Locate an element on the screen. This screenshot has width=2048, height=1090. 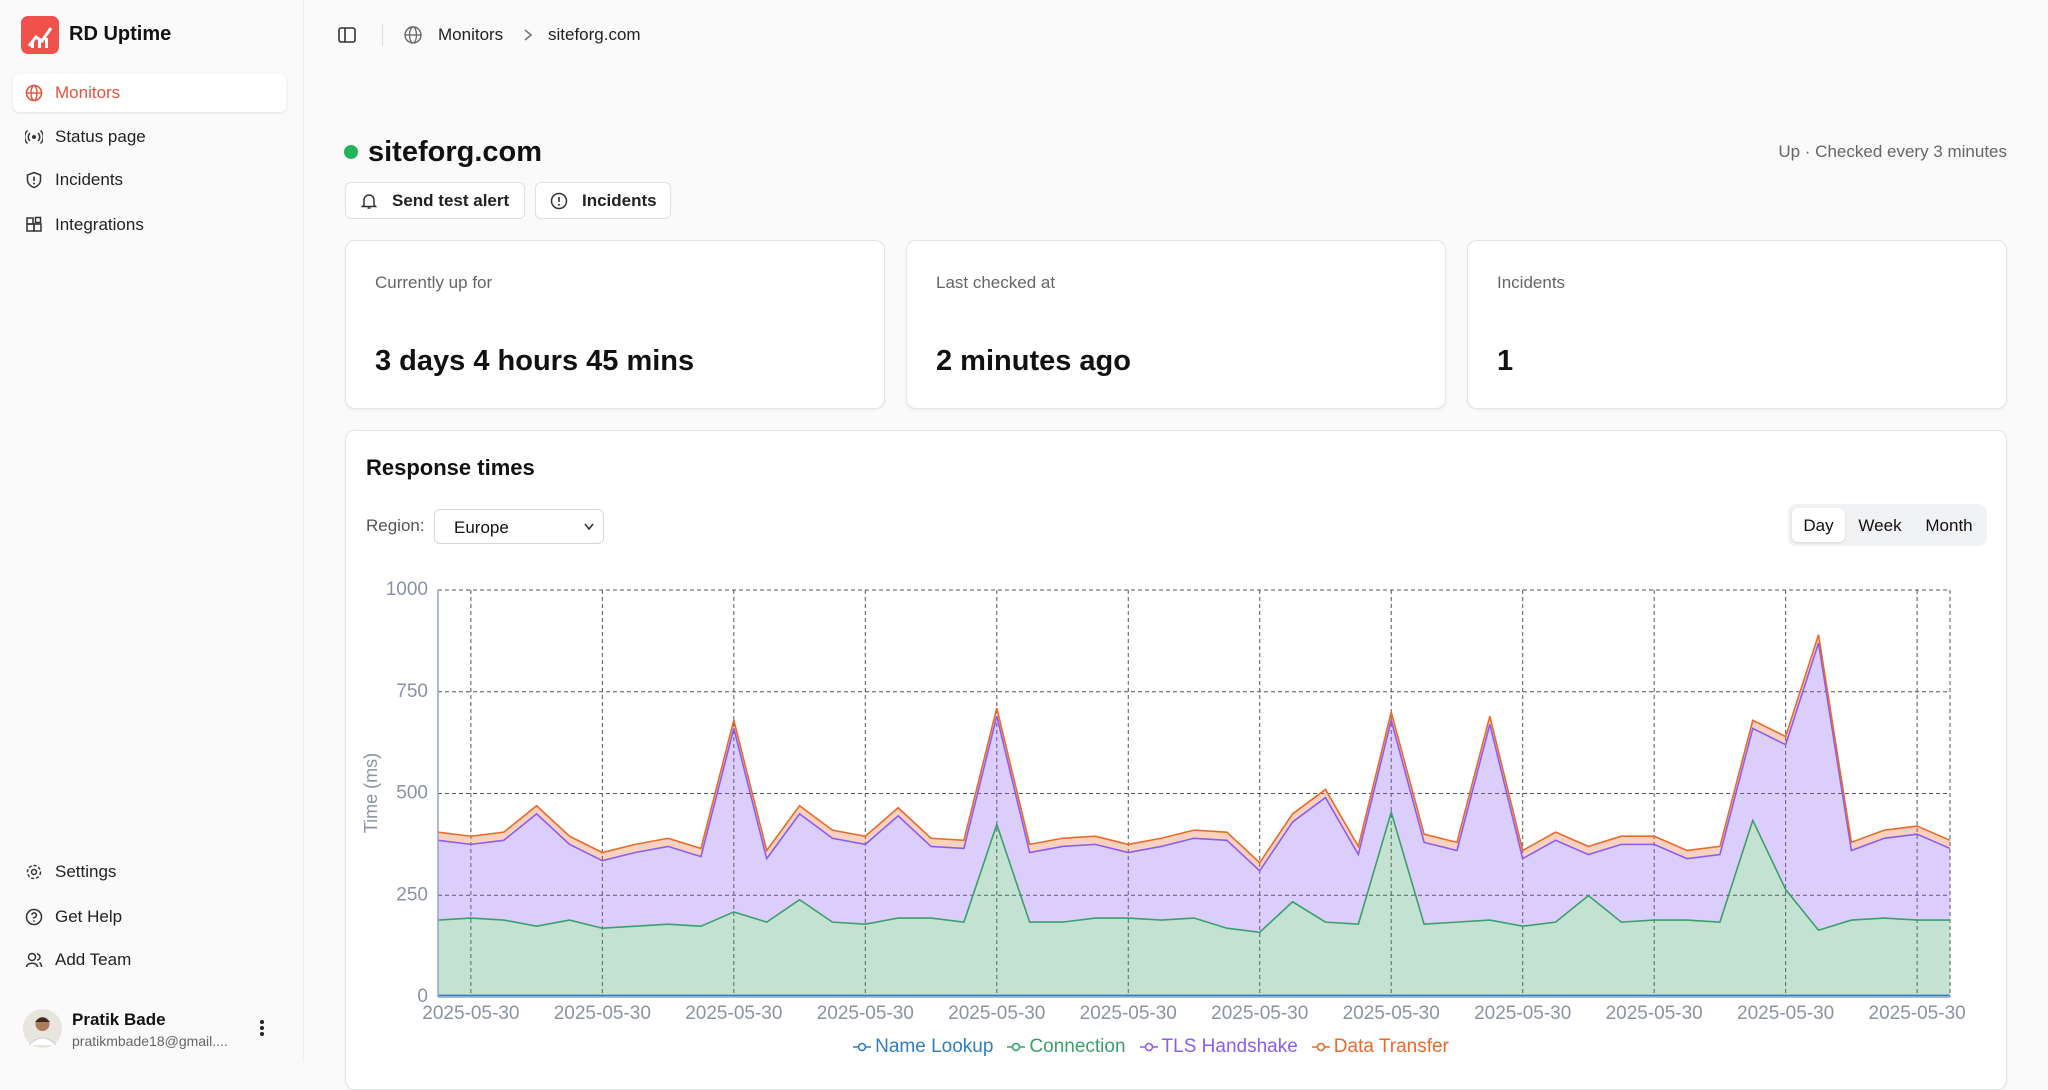
button: Incidents is located at coordinates (603, 200).